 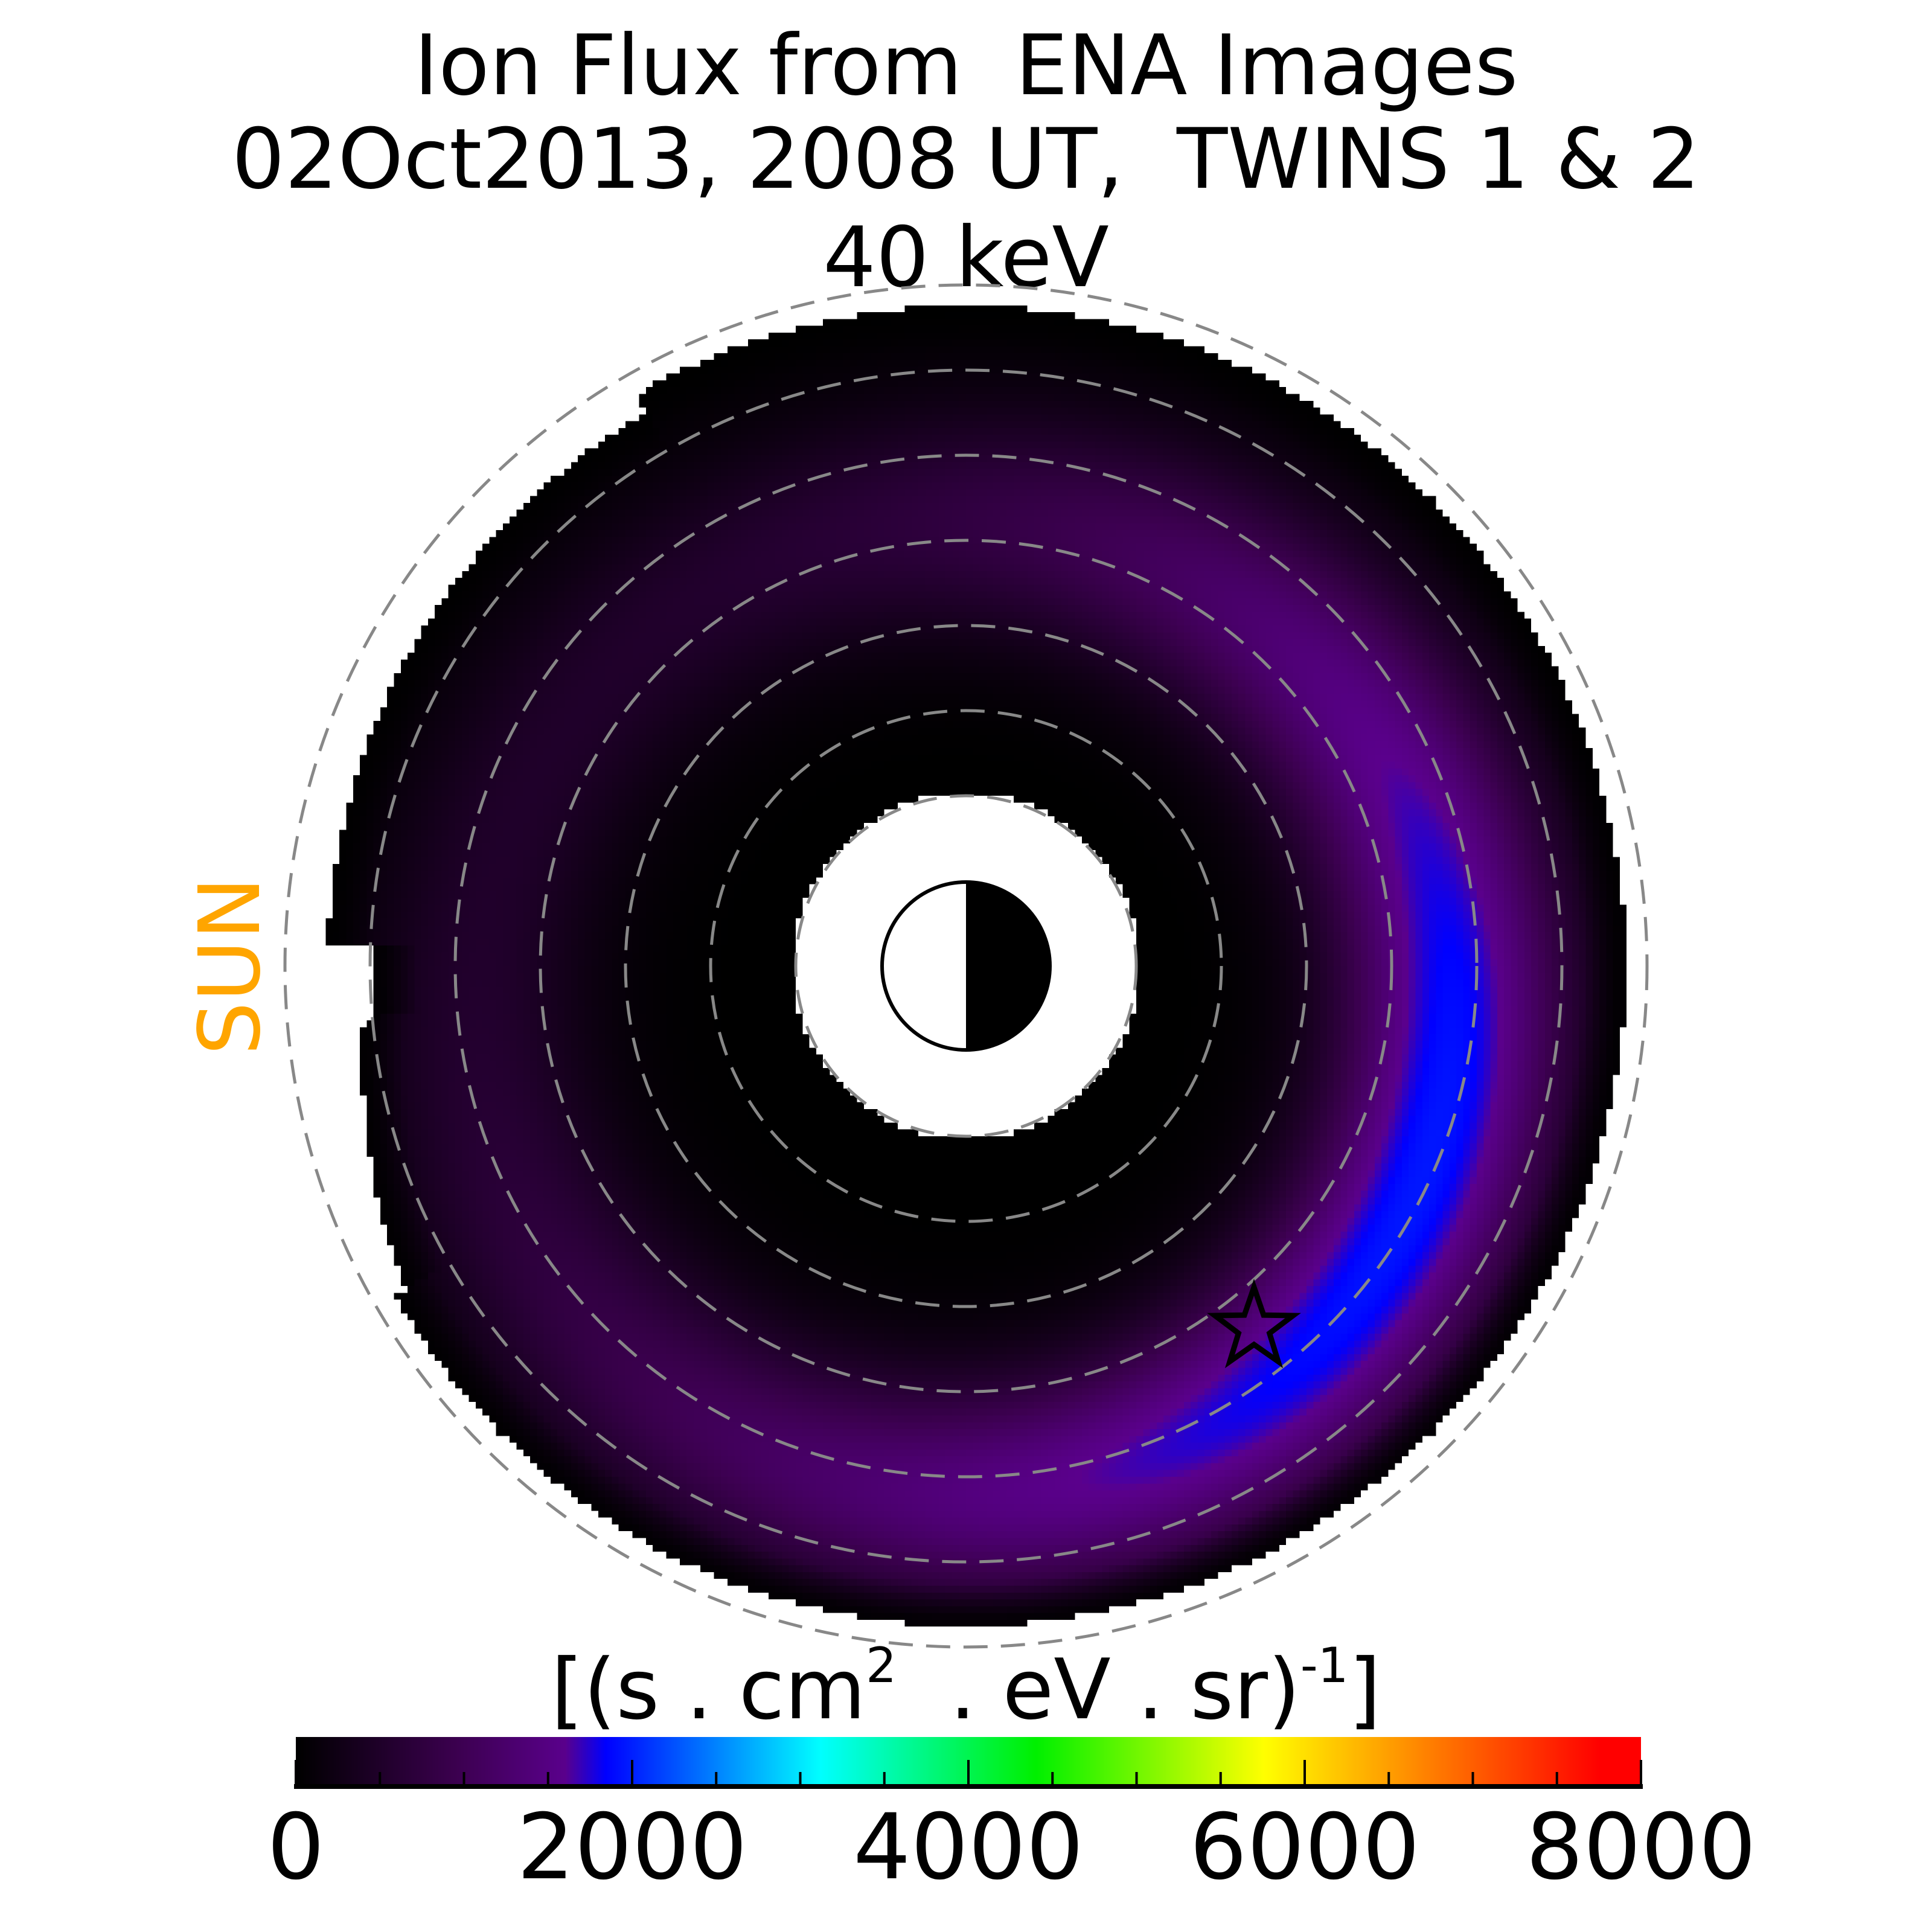 I want to click on title-line-1: Ion Flux from ENA Images, so click(x=966, y=65).